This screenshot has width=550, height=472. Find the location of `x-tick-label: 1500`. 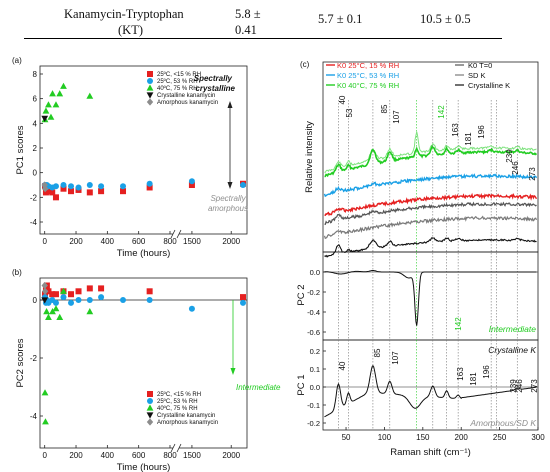

x-tick-label: 1500 is located at coordinates (192, 241).